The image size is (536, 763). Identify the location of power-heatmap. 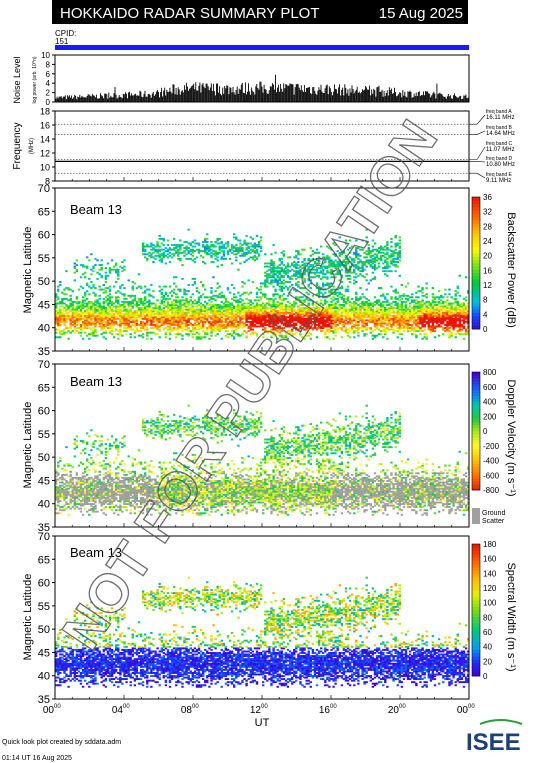
(262, 284).